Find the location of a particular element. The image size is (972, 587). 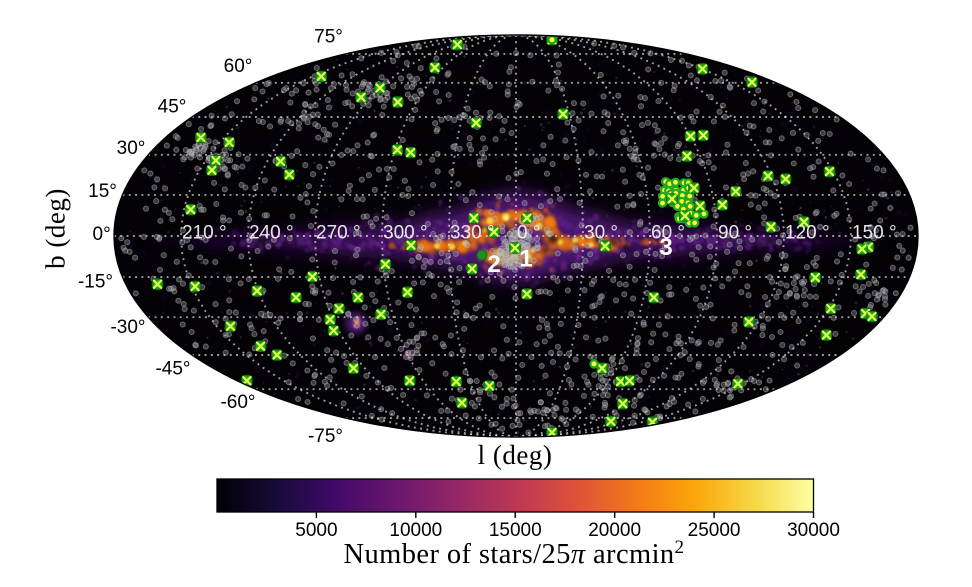

svg-text: -75° is located at coordinates (325, 436).